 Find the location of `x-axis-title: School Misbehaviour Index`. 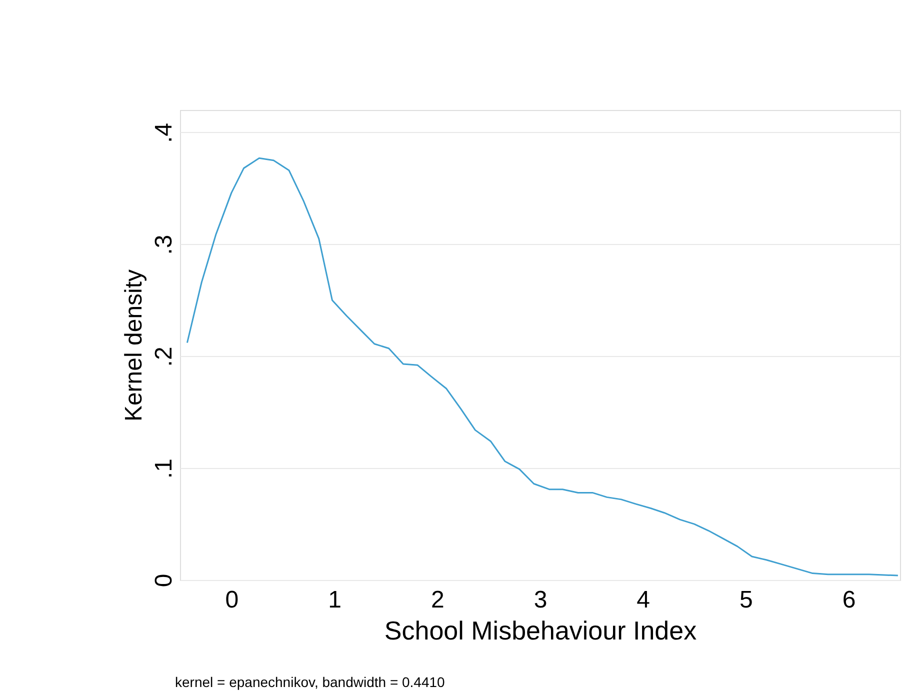

x-axis-title: School Misbehaviour Index is located at coordinates (540, 631).